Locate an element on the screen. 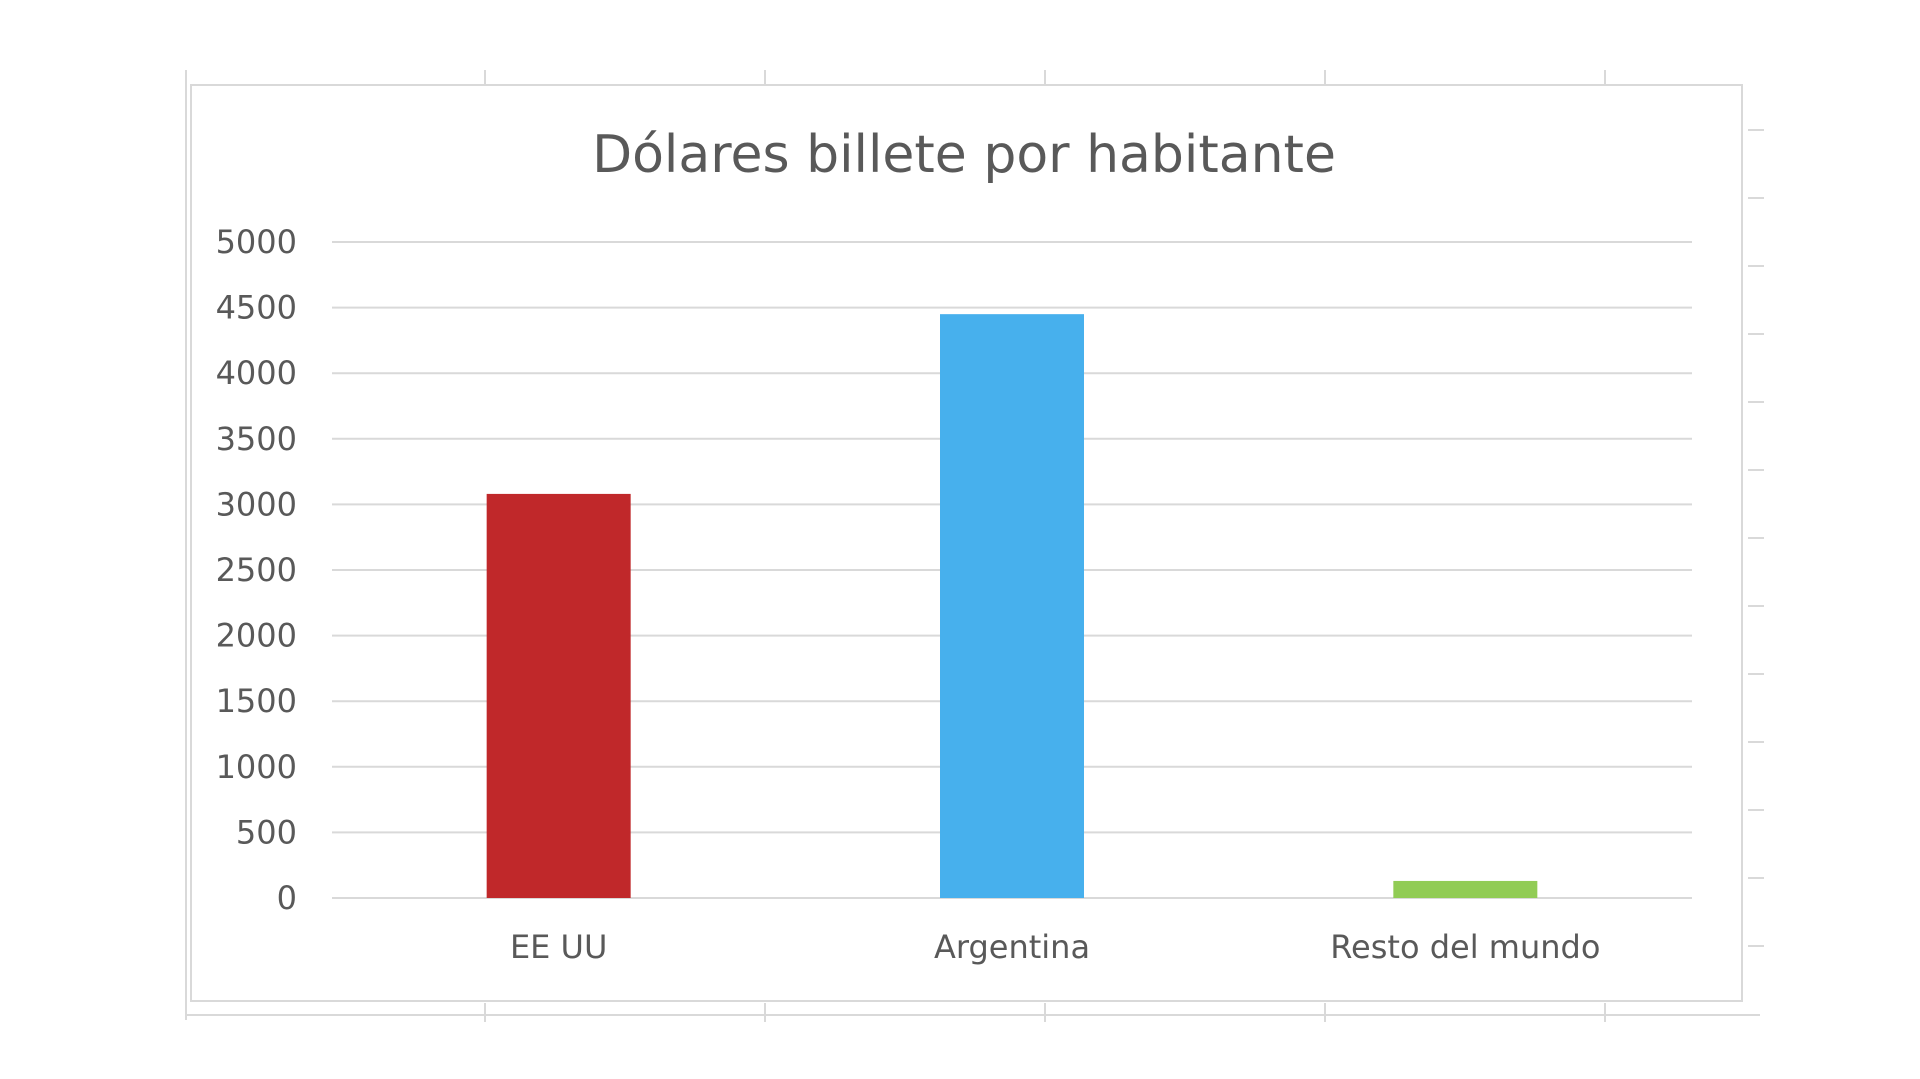 This screenshot has width=1920, height=1079. bar-argentina is located at coordinates (1012, 606).